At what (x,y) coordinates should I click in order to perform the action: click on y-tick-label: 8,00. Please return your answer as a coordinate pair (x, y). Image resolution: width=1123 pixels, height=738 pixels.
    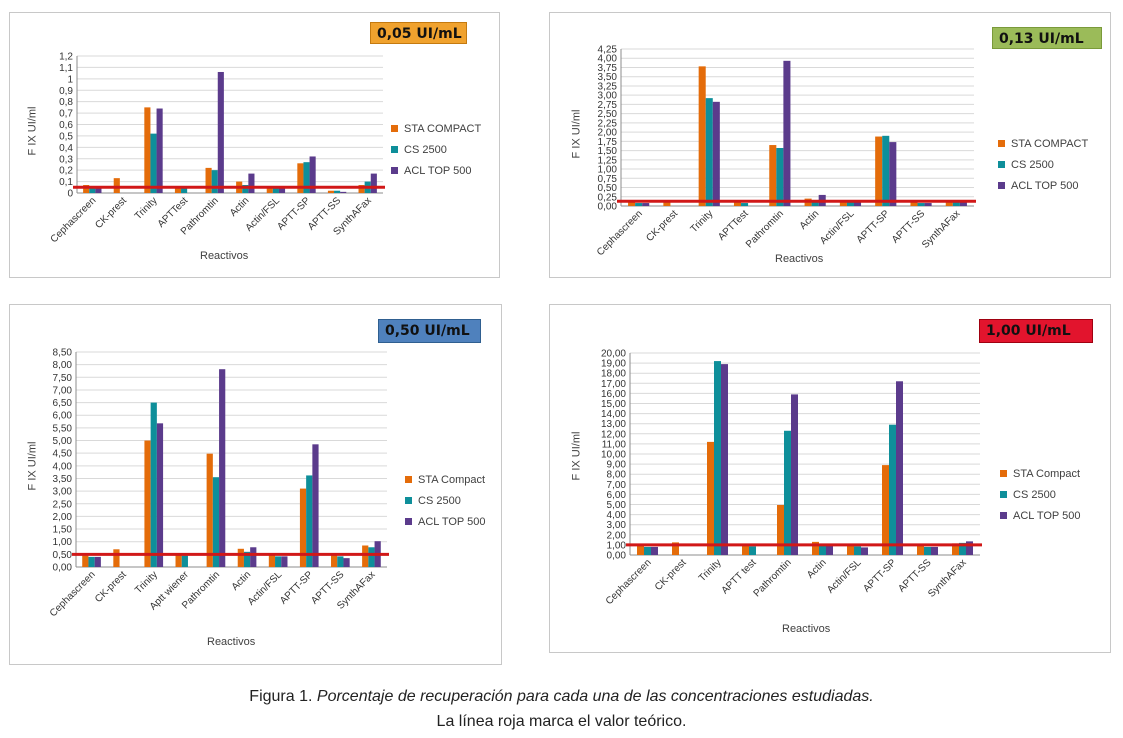
    Looking at the image, I should click on (63, 365).